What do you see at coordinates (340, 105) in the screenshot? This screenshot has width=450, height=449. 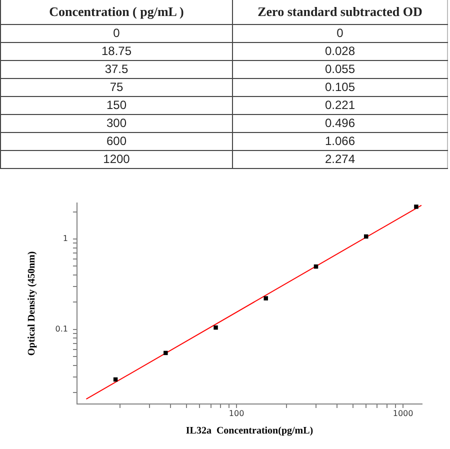 I see `data-label: 0.221` at bounding box center [340, 105].